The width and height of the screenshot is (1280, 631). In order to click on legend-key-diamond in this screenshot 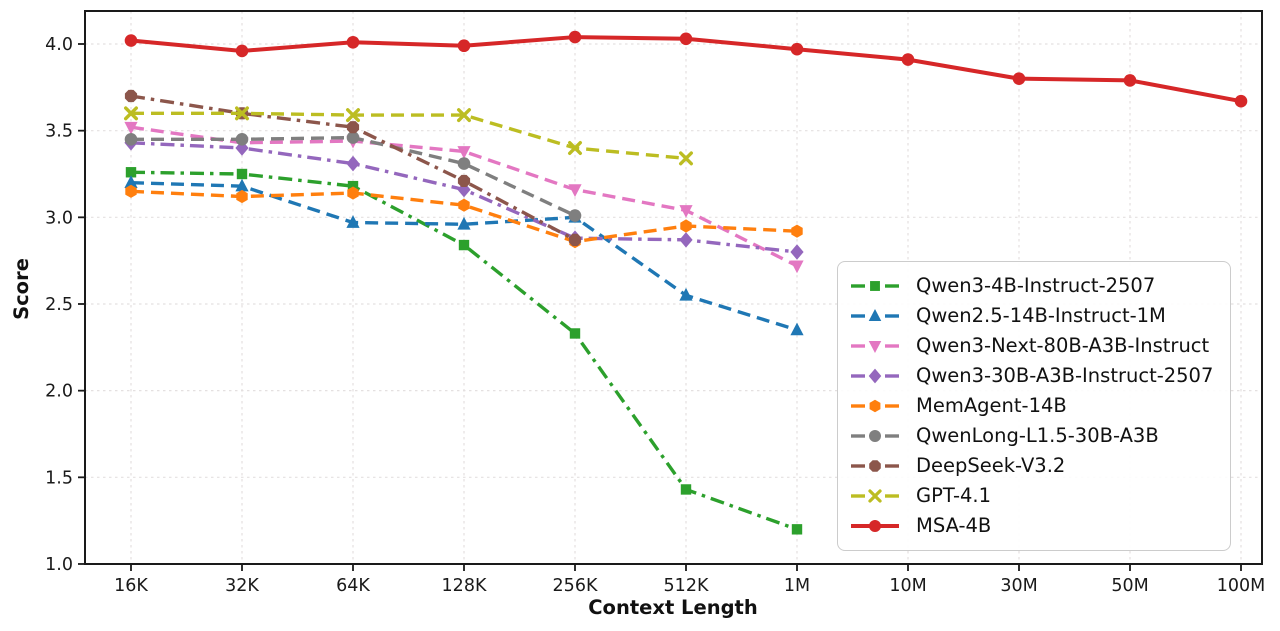, I will do `click(875, 376)`.